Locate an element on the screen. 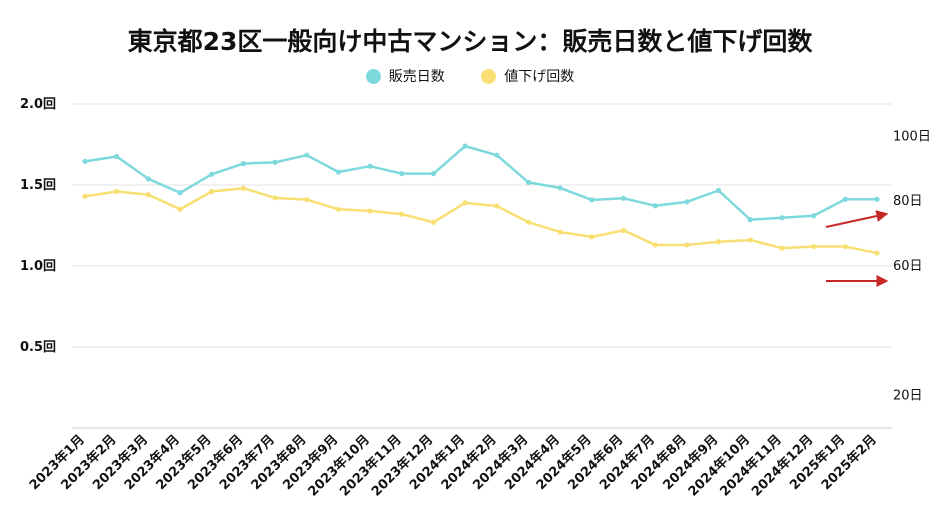 The image size is (940, 529). legend-label-price-cuts: 値下げ回数 is located at coordinates (539, 77).